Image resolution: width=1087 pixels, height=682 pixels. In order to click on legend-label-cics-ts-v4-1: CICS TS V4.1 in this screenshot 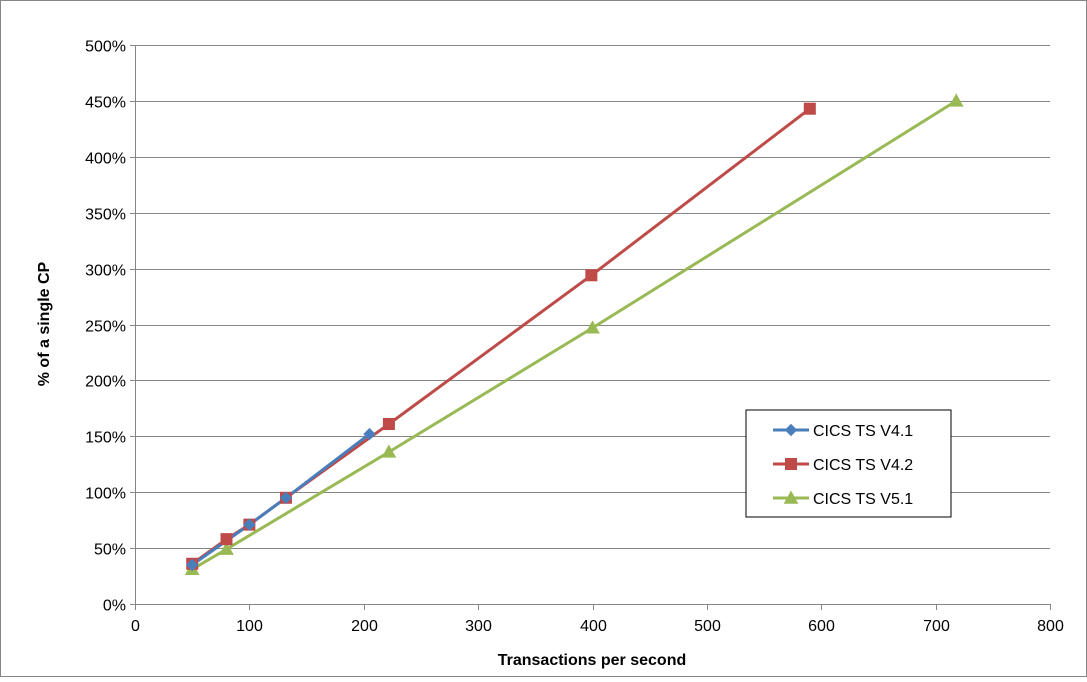, I will do `click(863, 431)`.